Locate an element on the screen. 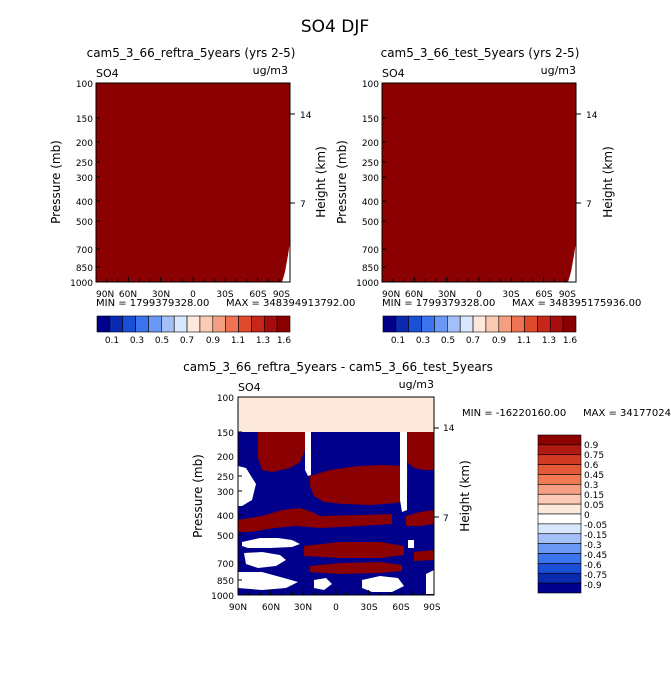  colorbar-label: 0.7 is located at coordinates (187, 341).